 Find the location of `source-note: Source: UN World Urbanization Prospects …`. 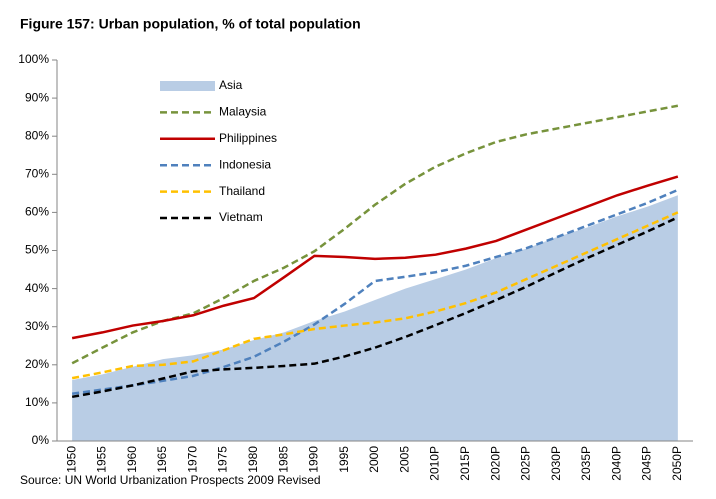

source-note: Source: UN World Urbanization Prospects … is located at coordinates (170, 480).